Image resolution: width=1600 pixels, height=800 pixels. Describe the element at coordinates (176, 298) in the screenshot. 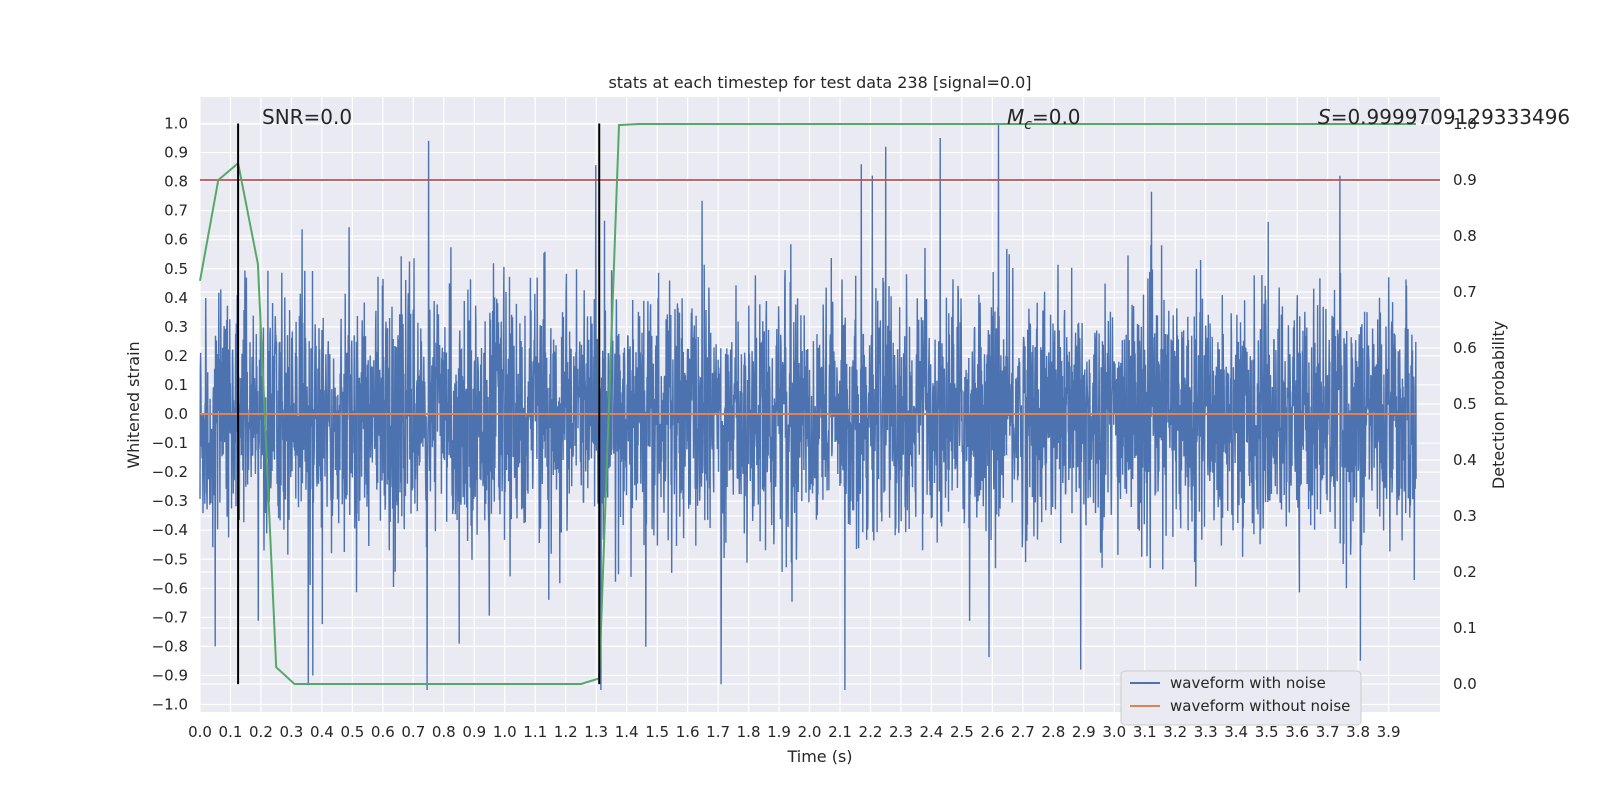

I see `y-tick-label: 0.4` at that location.